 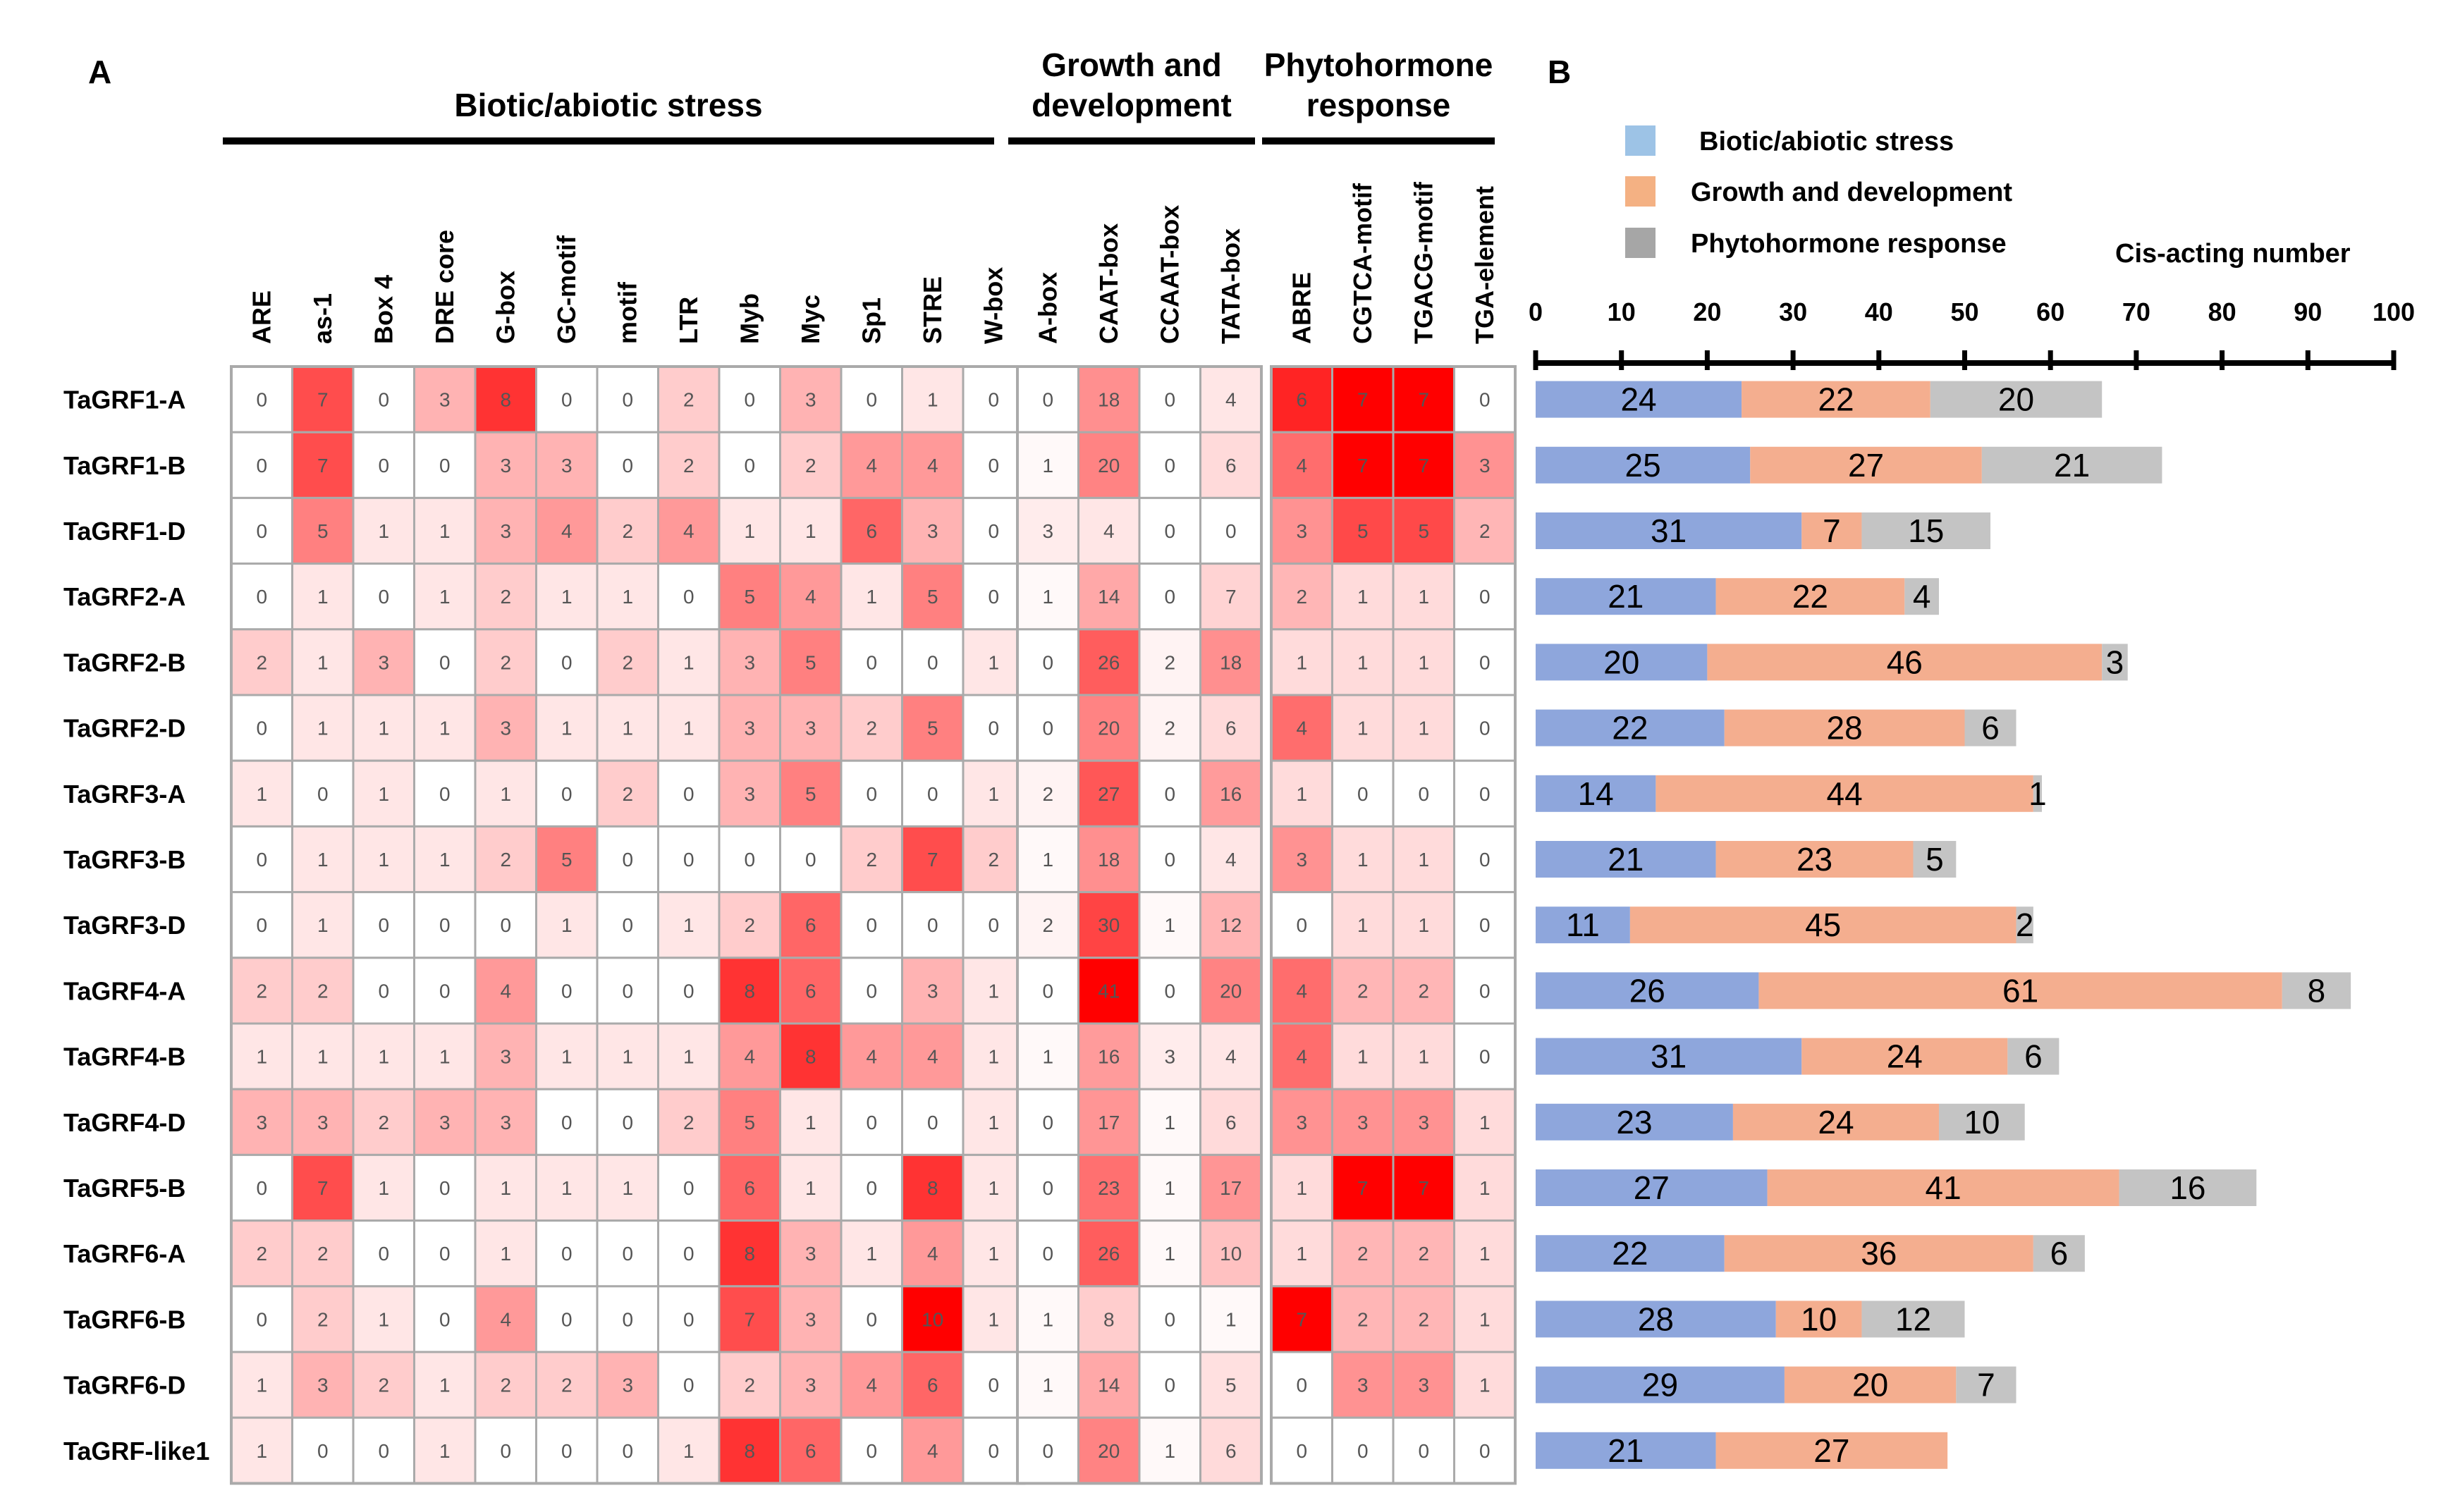 I want to click on legend-swatch-growth-and-development, so click(x=1640, y=191).